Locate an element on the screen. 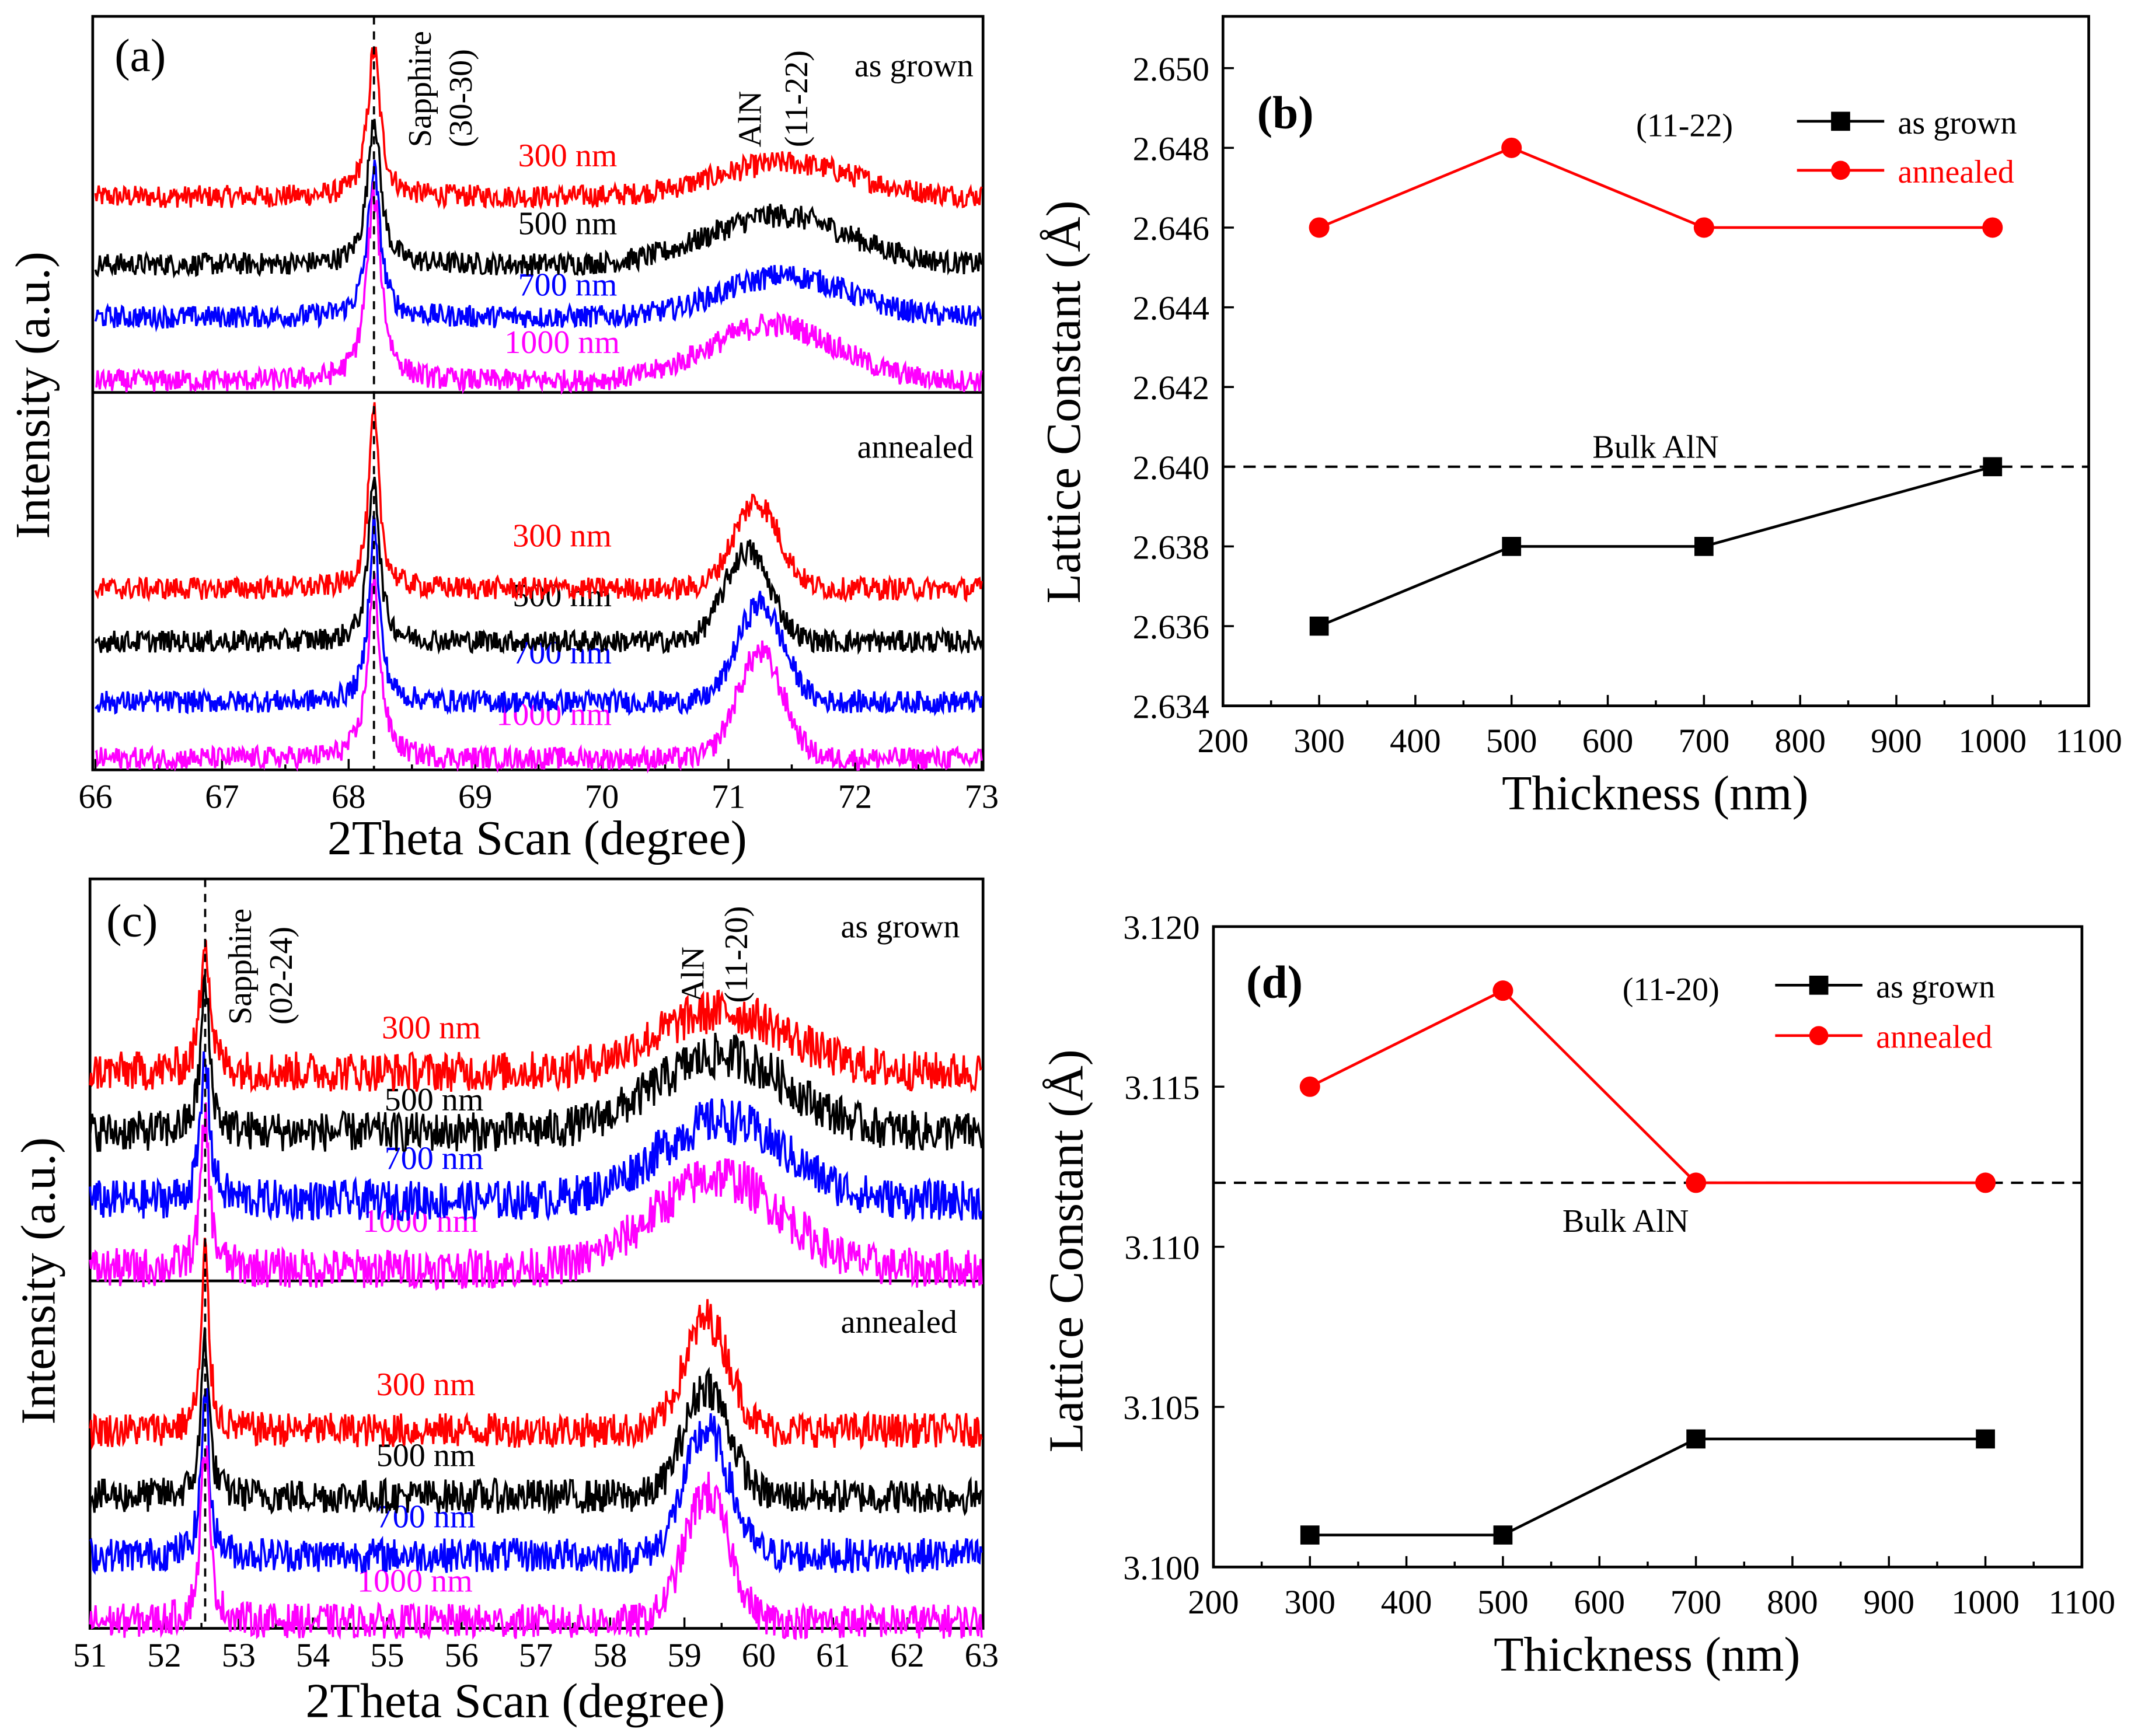 The image size is (2131, 1736). legend-label: as grown is located at coordinates (1957, 123).